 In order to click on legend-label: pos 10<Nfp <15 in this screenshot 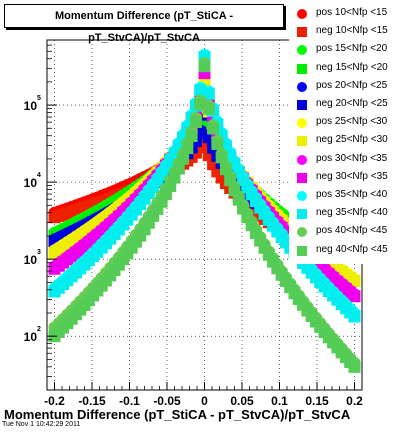, I will do `click(352, 12)`.